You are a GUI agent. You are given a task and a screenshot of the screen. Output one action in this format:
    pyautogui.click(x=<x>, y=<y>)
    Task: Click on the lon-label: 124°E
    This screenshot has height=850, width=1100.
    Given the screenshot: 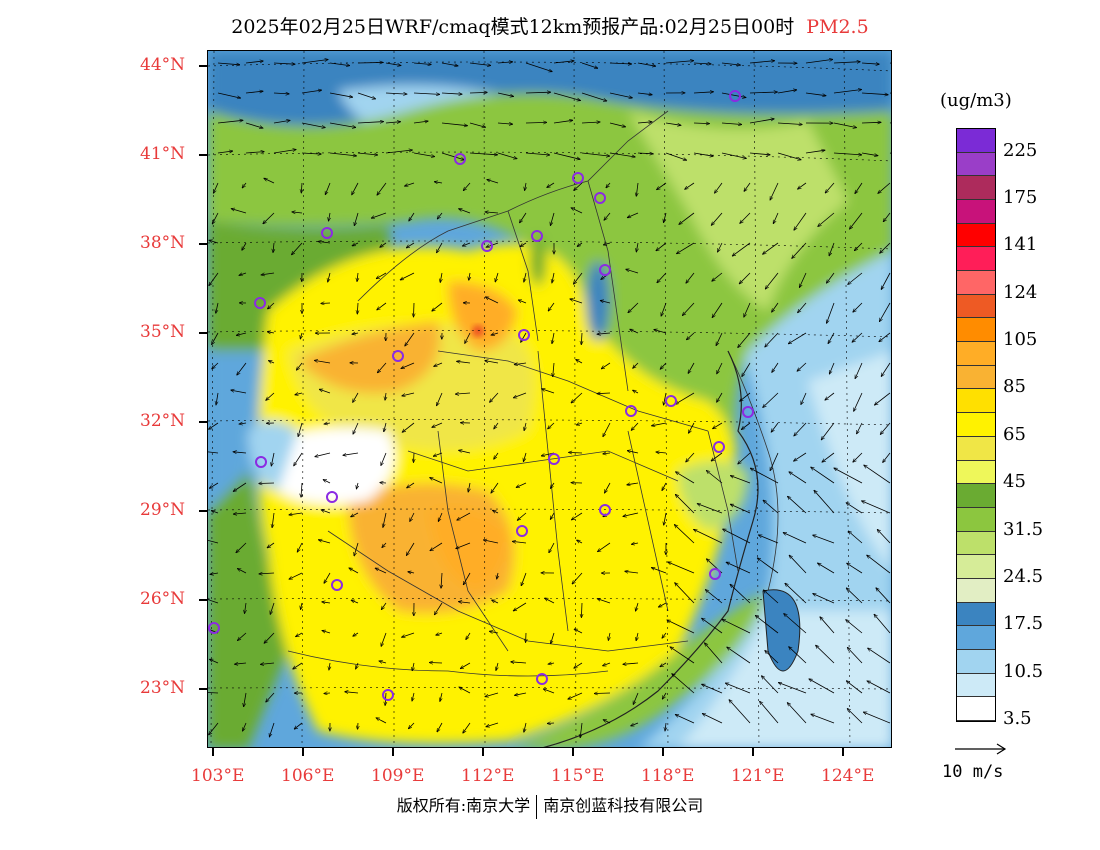 What is the action you would take?
    pyautogui.click(x=848, y=776)
    